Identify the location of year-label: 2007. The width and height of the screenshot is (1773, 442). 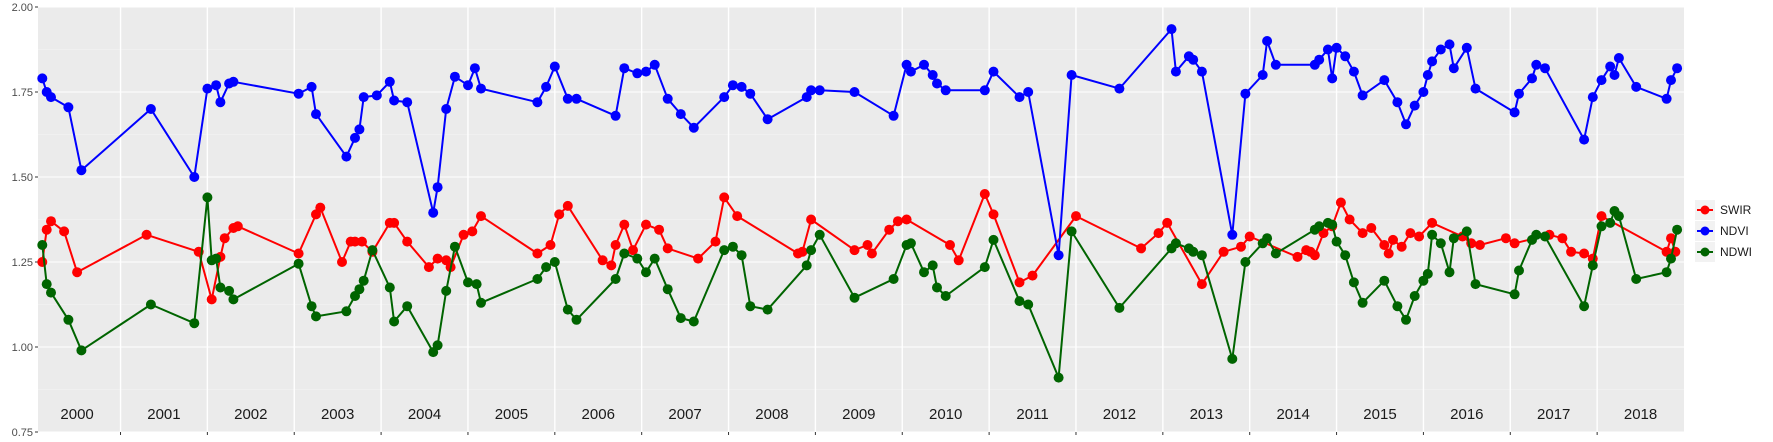
(684, 414).